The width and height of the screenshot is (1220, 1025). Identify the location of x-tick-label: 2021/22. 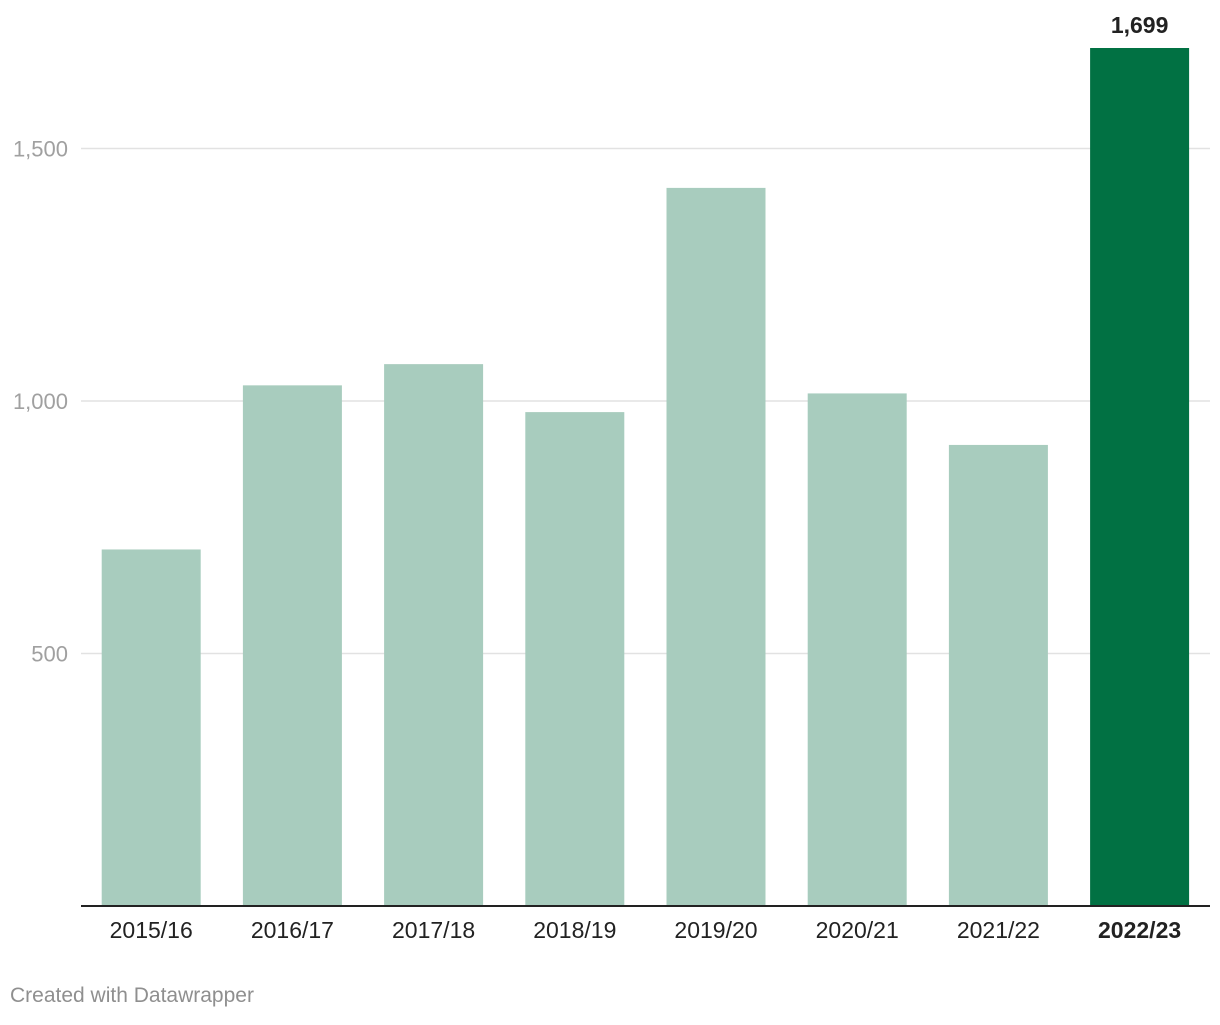
(998, 930).